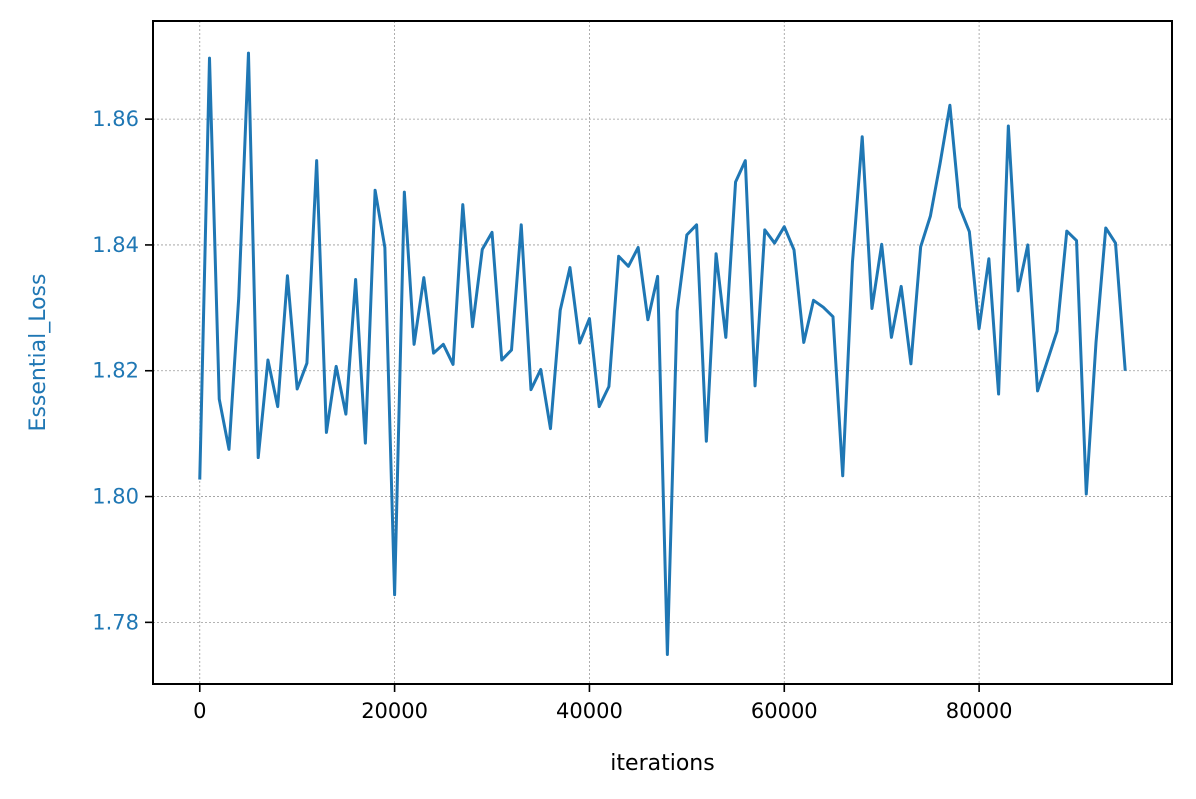  Describe the element at coordinates (38, 353) in the screenshot. I see `y-axis-label: Essential_Loss` at that location.